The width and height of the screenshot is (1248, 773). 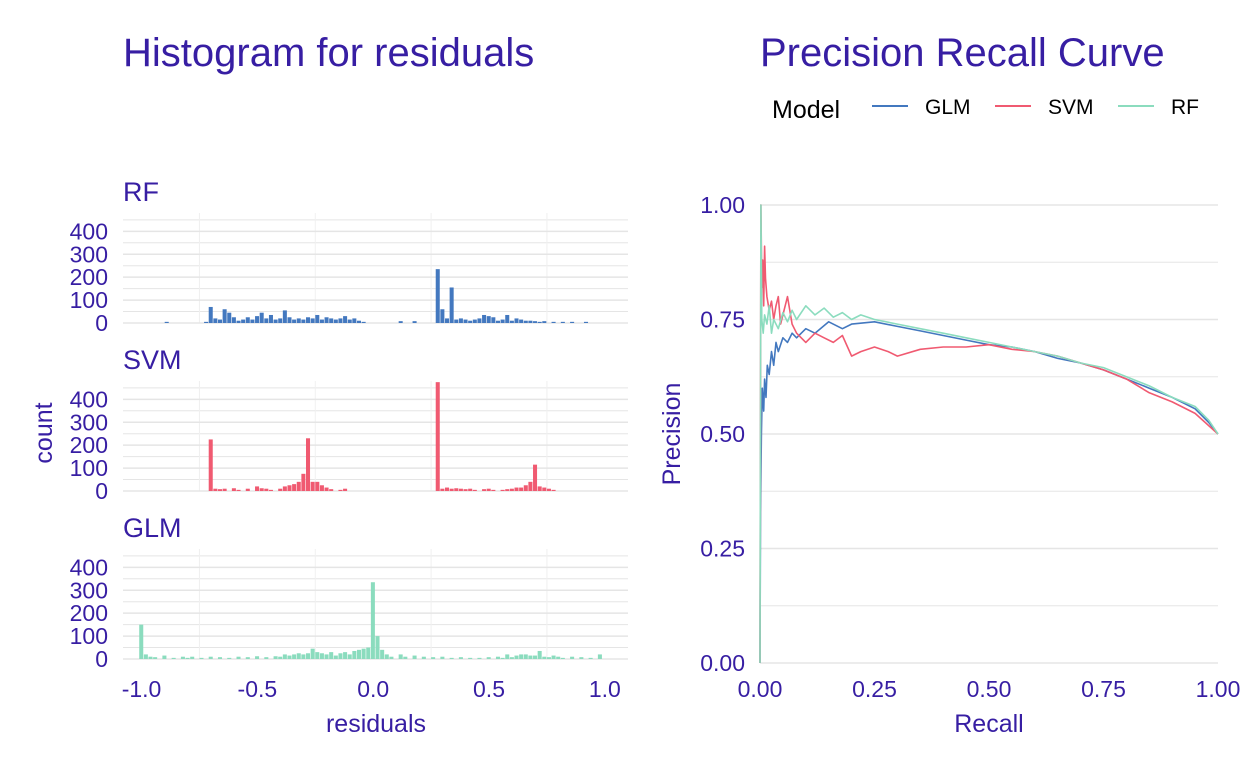 What do you see at coordinates (89, 254) in the screenshot?
I see `y-tick-label: 300` at bounding box center [89, 254].